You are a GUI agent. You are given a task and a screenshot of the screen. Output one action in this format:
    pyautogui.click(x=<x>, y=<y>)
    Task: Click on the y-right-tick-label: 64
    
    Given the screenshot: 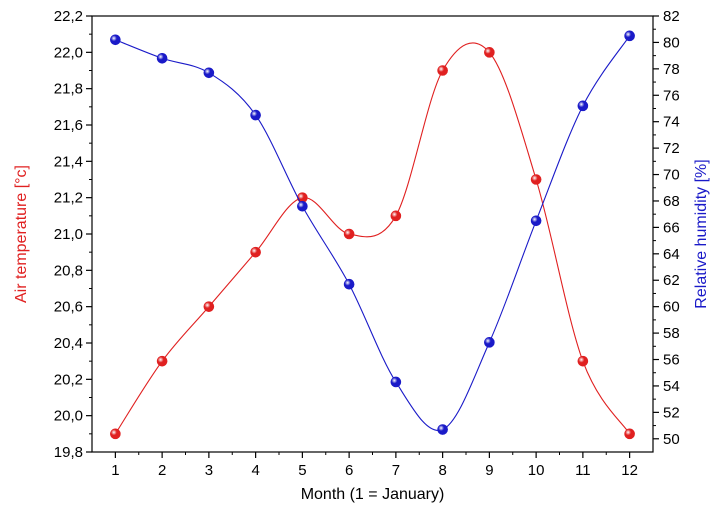 What is the action you would take?
    pyautogui.click(x=671, y=254)
    